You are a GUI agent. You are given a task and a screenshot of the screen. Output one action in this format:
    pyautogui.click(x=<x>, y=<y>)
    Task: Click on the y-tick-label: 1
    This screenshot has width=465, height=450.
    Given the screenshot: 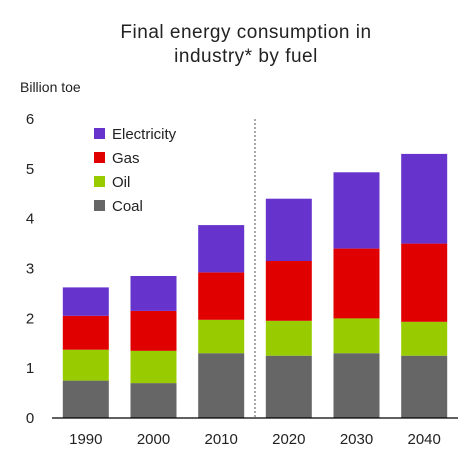 What is the action you would take?
    pyautogui.click(x=30, y=368)
    